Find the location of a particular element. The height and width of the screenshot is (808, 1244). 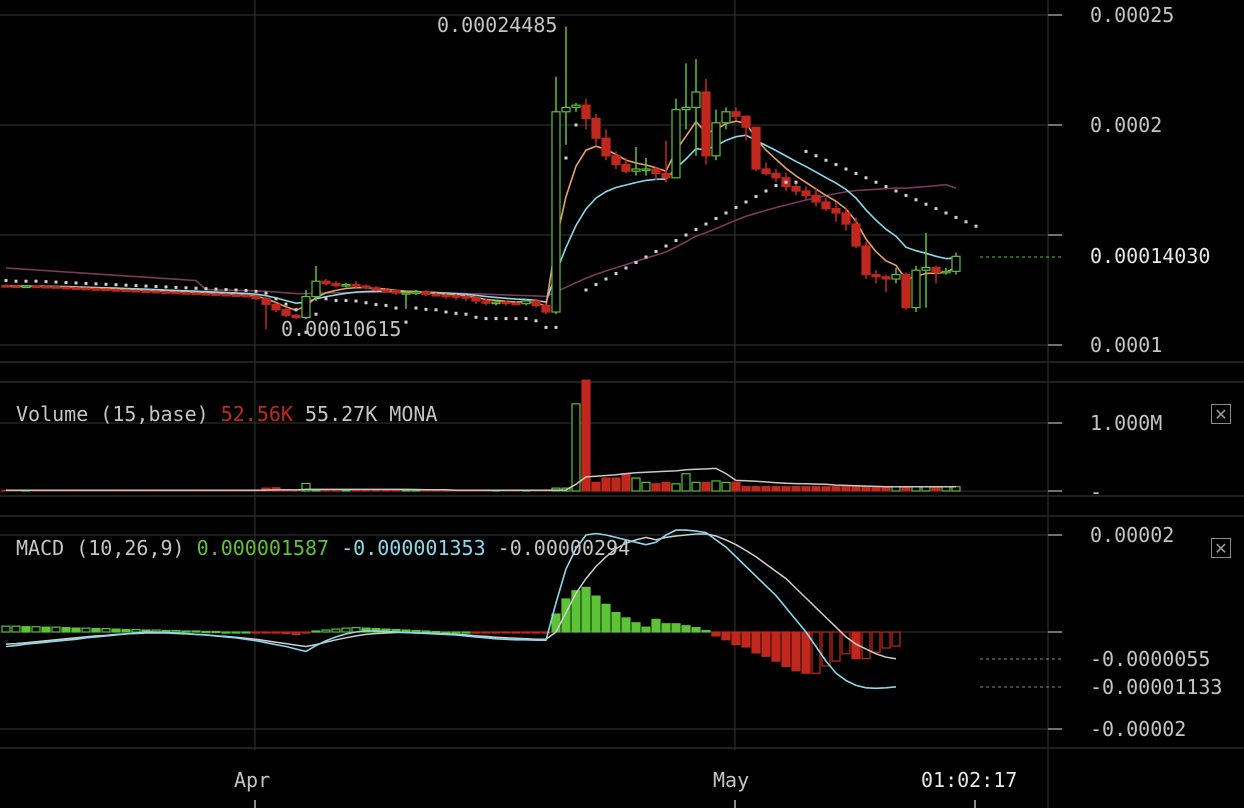

macd-main-line is located at coordinates (451, 609).